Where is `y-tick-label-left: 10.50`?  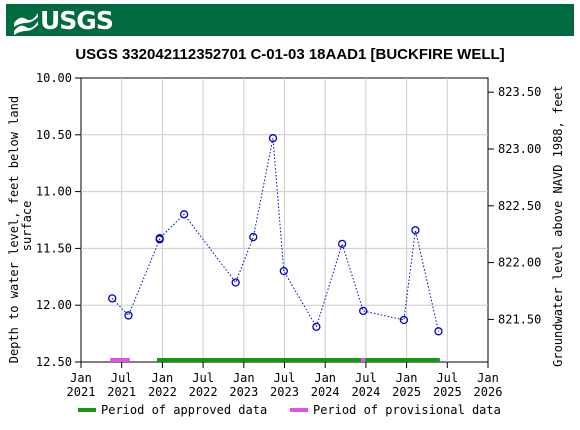 y-tick-label-left: 10.50 is located at coordinates (54, 135).